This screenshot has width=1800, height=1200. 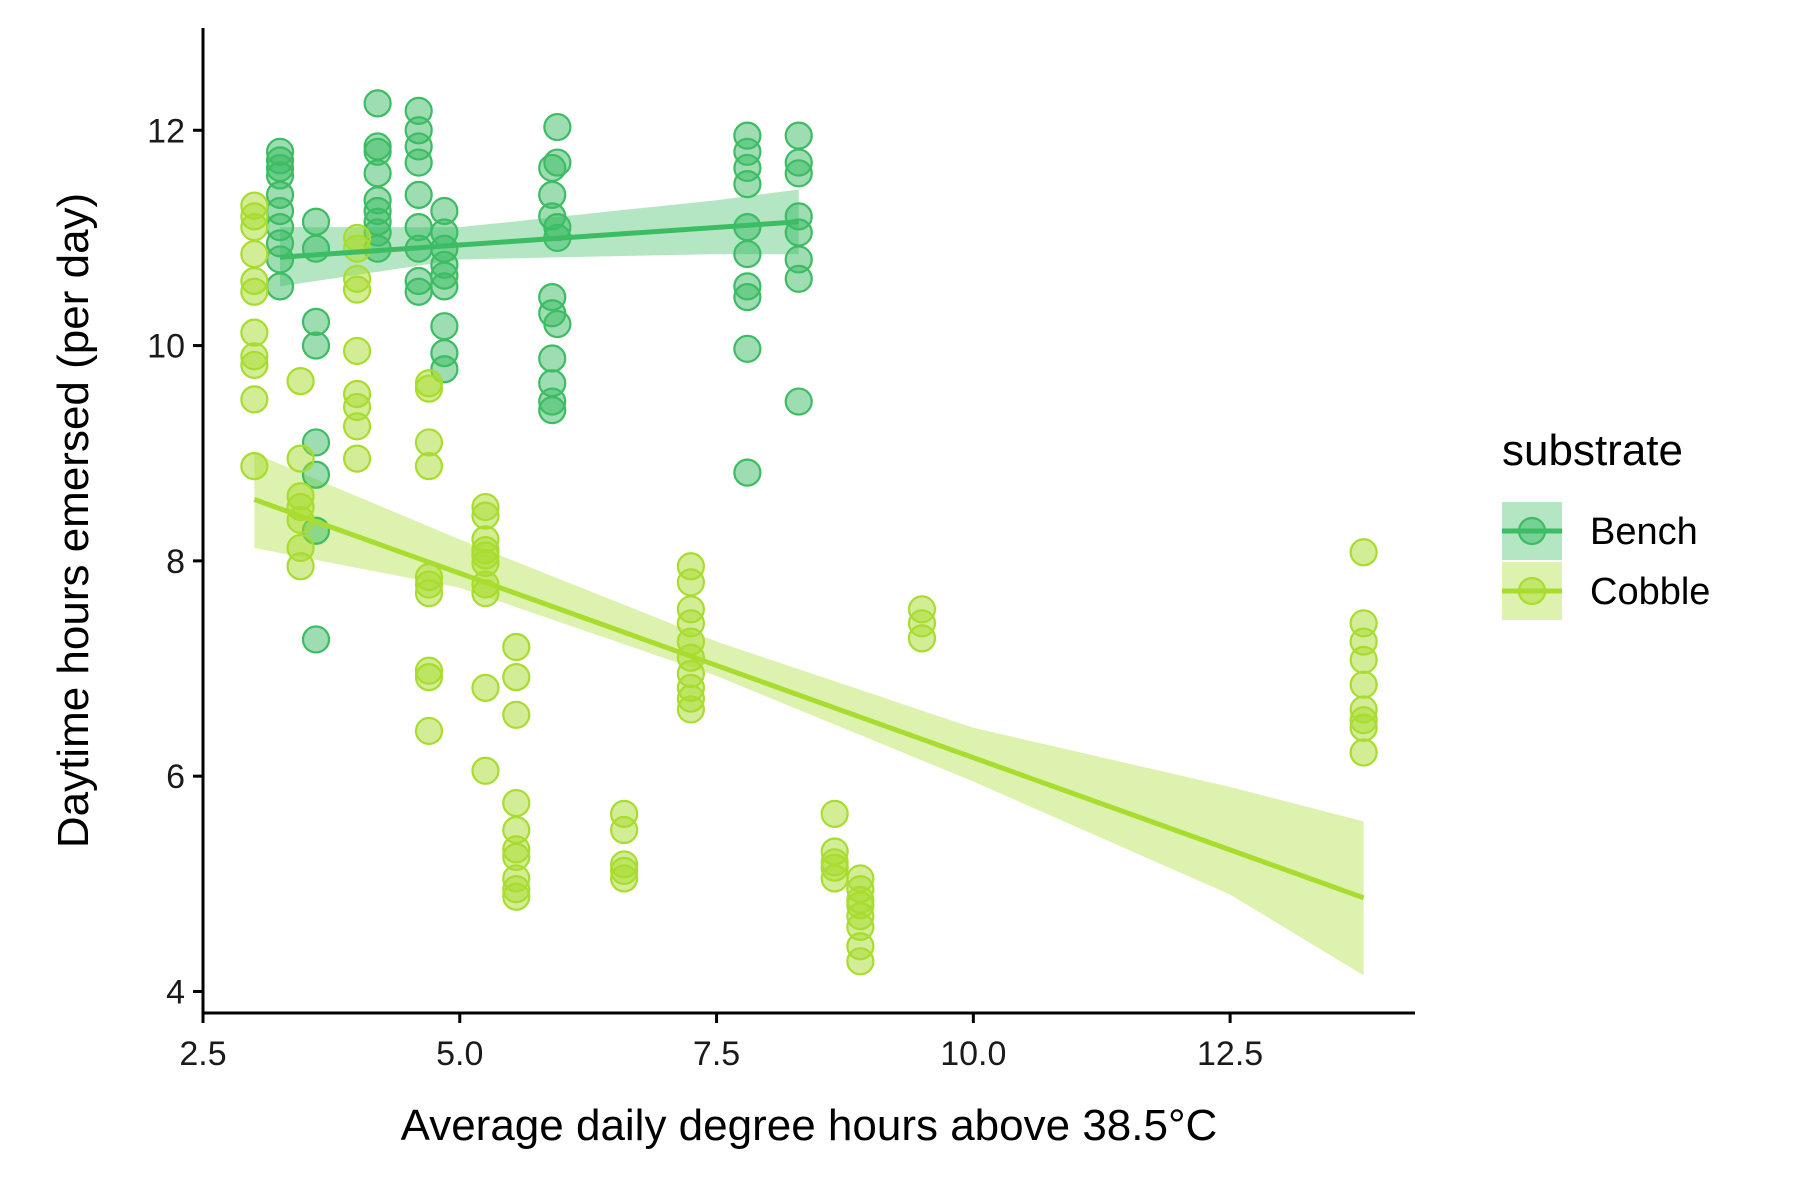 What do you see at coordinates (1644, 532) in the screenshot?
I see `legend-label-bench: Bench` at bounding box center [1644, 532].